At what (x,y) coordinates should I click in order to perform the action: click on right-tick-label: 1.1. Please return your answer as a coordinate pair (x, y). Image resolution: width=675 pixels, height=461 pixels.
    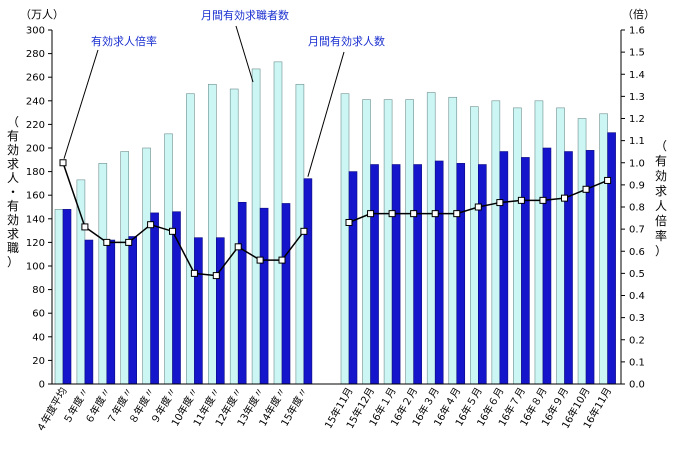
    Looking at the image, I should click on (637, 141).